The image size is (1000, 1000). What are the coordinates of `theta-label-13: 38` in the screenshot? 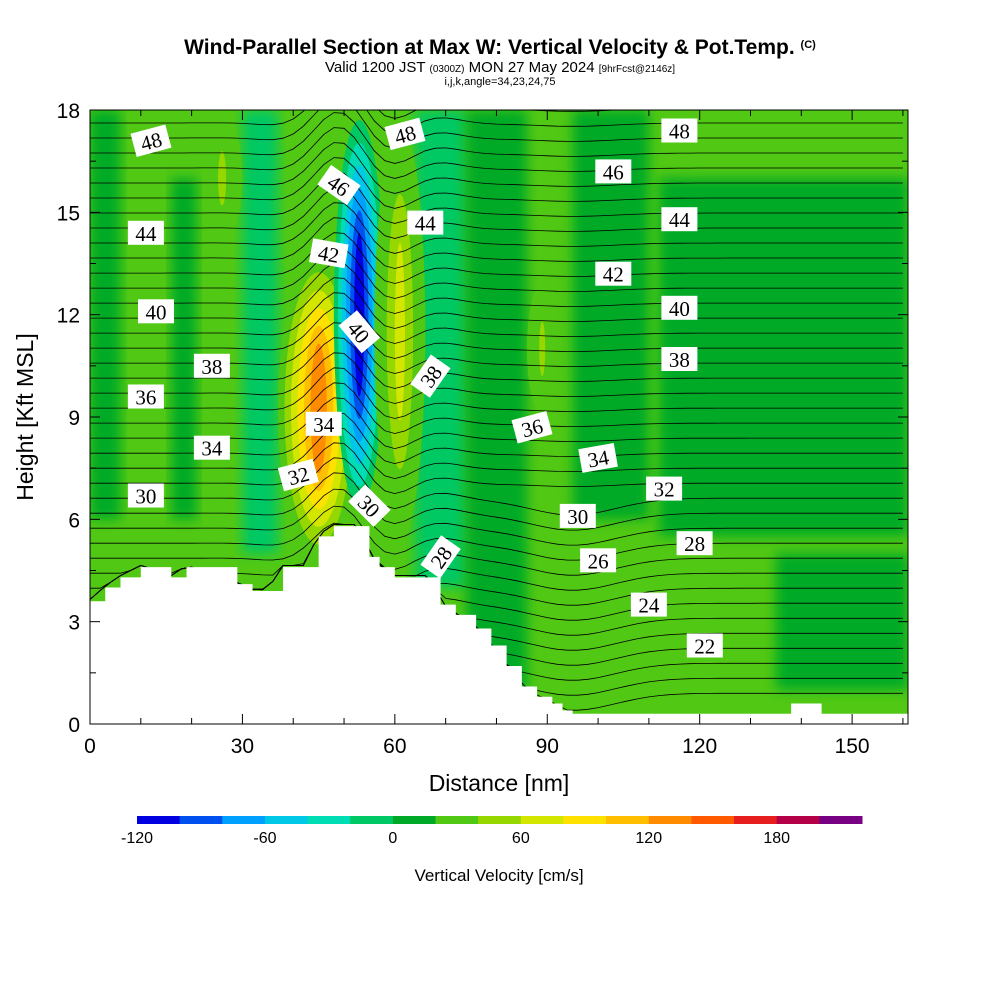 It's located at (211, 366).